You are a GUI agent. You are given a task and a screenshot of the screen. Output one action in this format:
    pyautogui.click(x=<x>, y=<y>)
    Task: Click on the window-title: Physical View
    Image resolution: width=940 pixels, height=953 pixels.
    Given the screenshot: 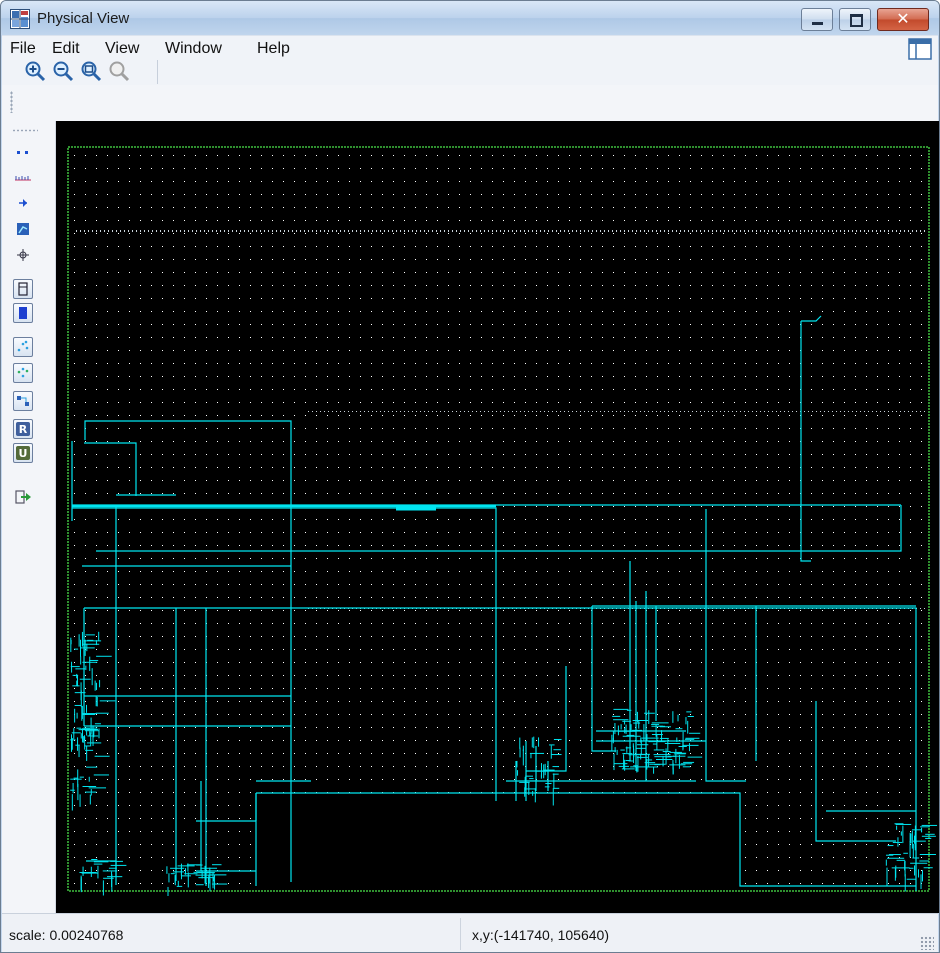 What is the action you would take?
    pyautogui.click(x=83, y=18)
    